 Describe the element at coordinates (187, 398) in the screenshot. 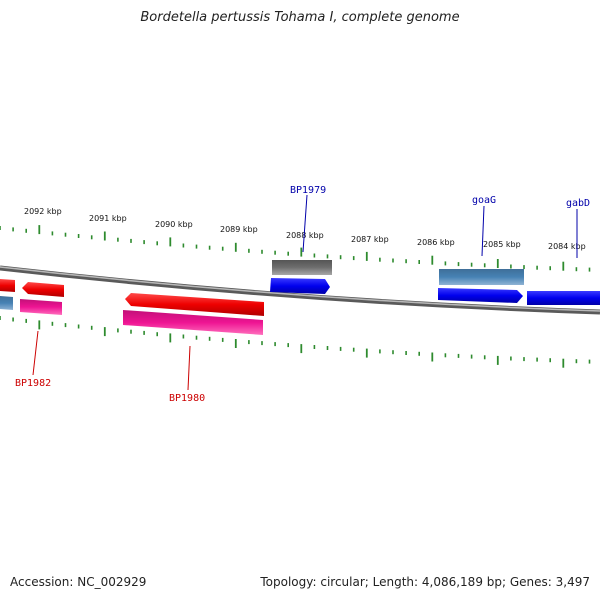

I see `label-bp1980: BP1980` at that location.